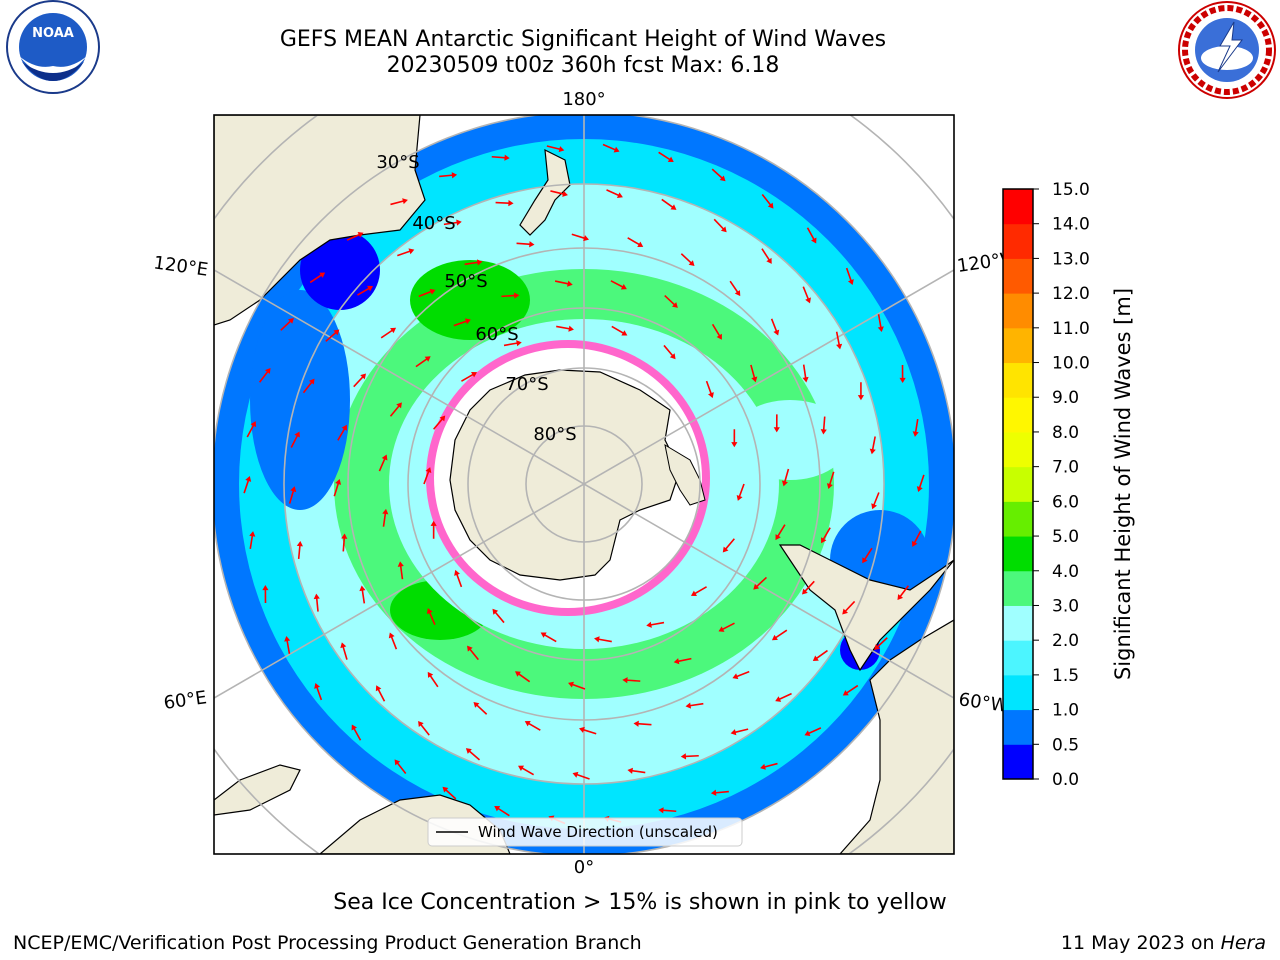  I want to click on colorbar-tick-label: 6.0, so click(1065, 502).